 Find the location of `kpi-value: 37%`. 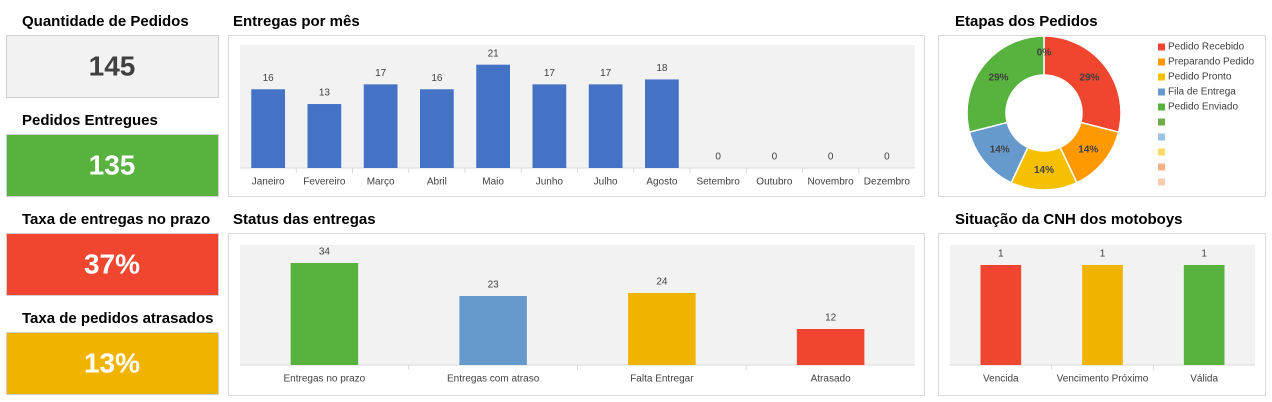

kpi-value: 37% is located at coordinates (112, 263).